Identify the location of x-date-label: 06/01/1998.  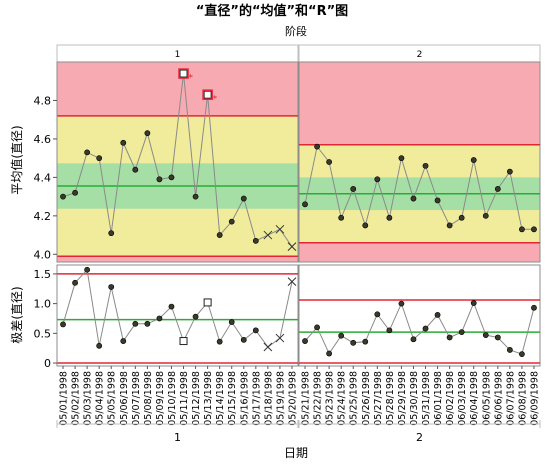
(438, 398).